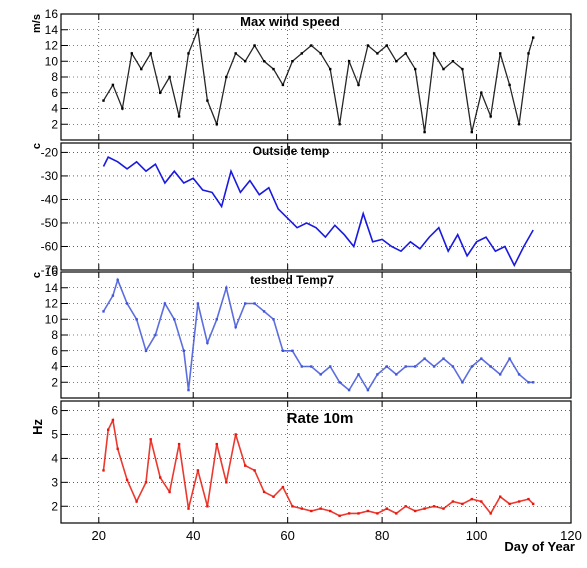 The image size is (587, 568). What do you see at coordinates (287, 535) in the screenshot?
I see `x-tick-label: 60` at bounding box center [287, 535].